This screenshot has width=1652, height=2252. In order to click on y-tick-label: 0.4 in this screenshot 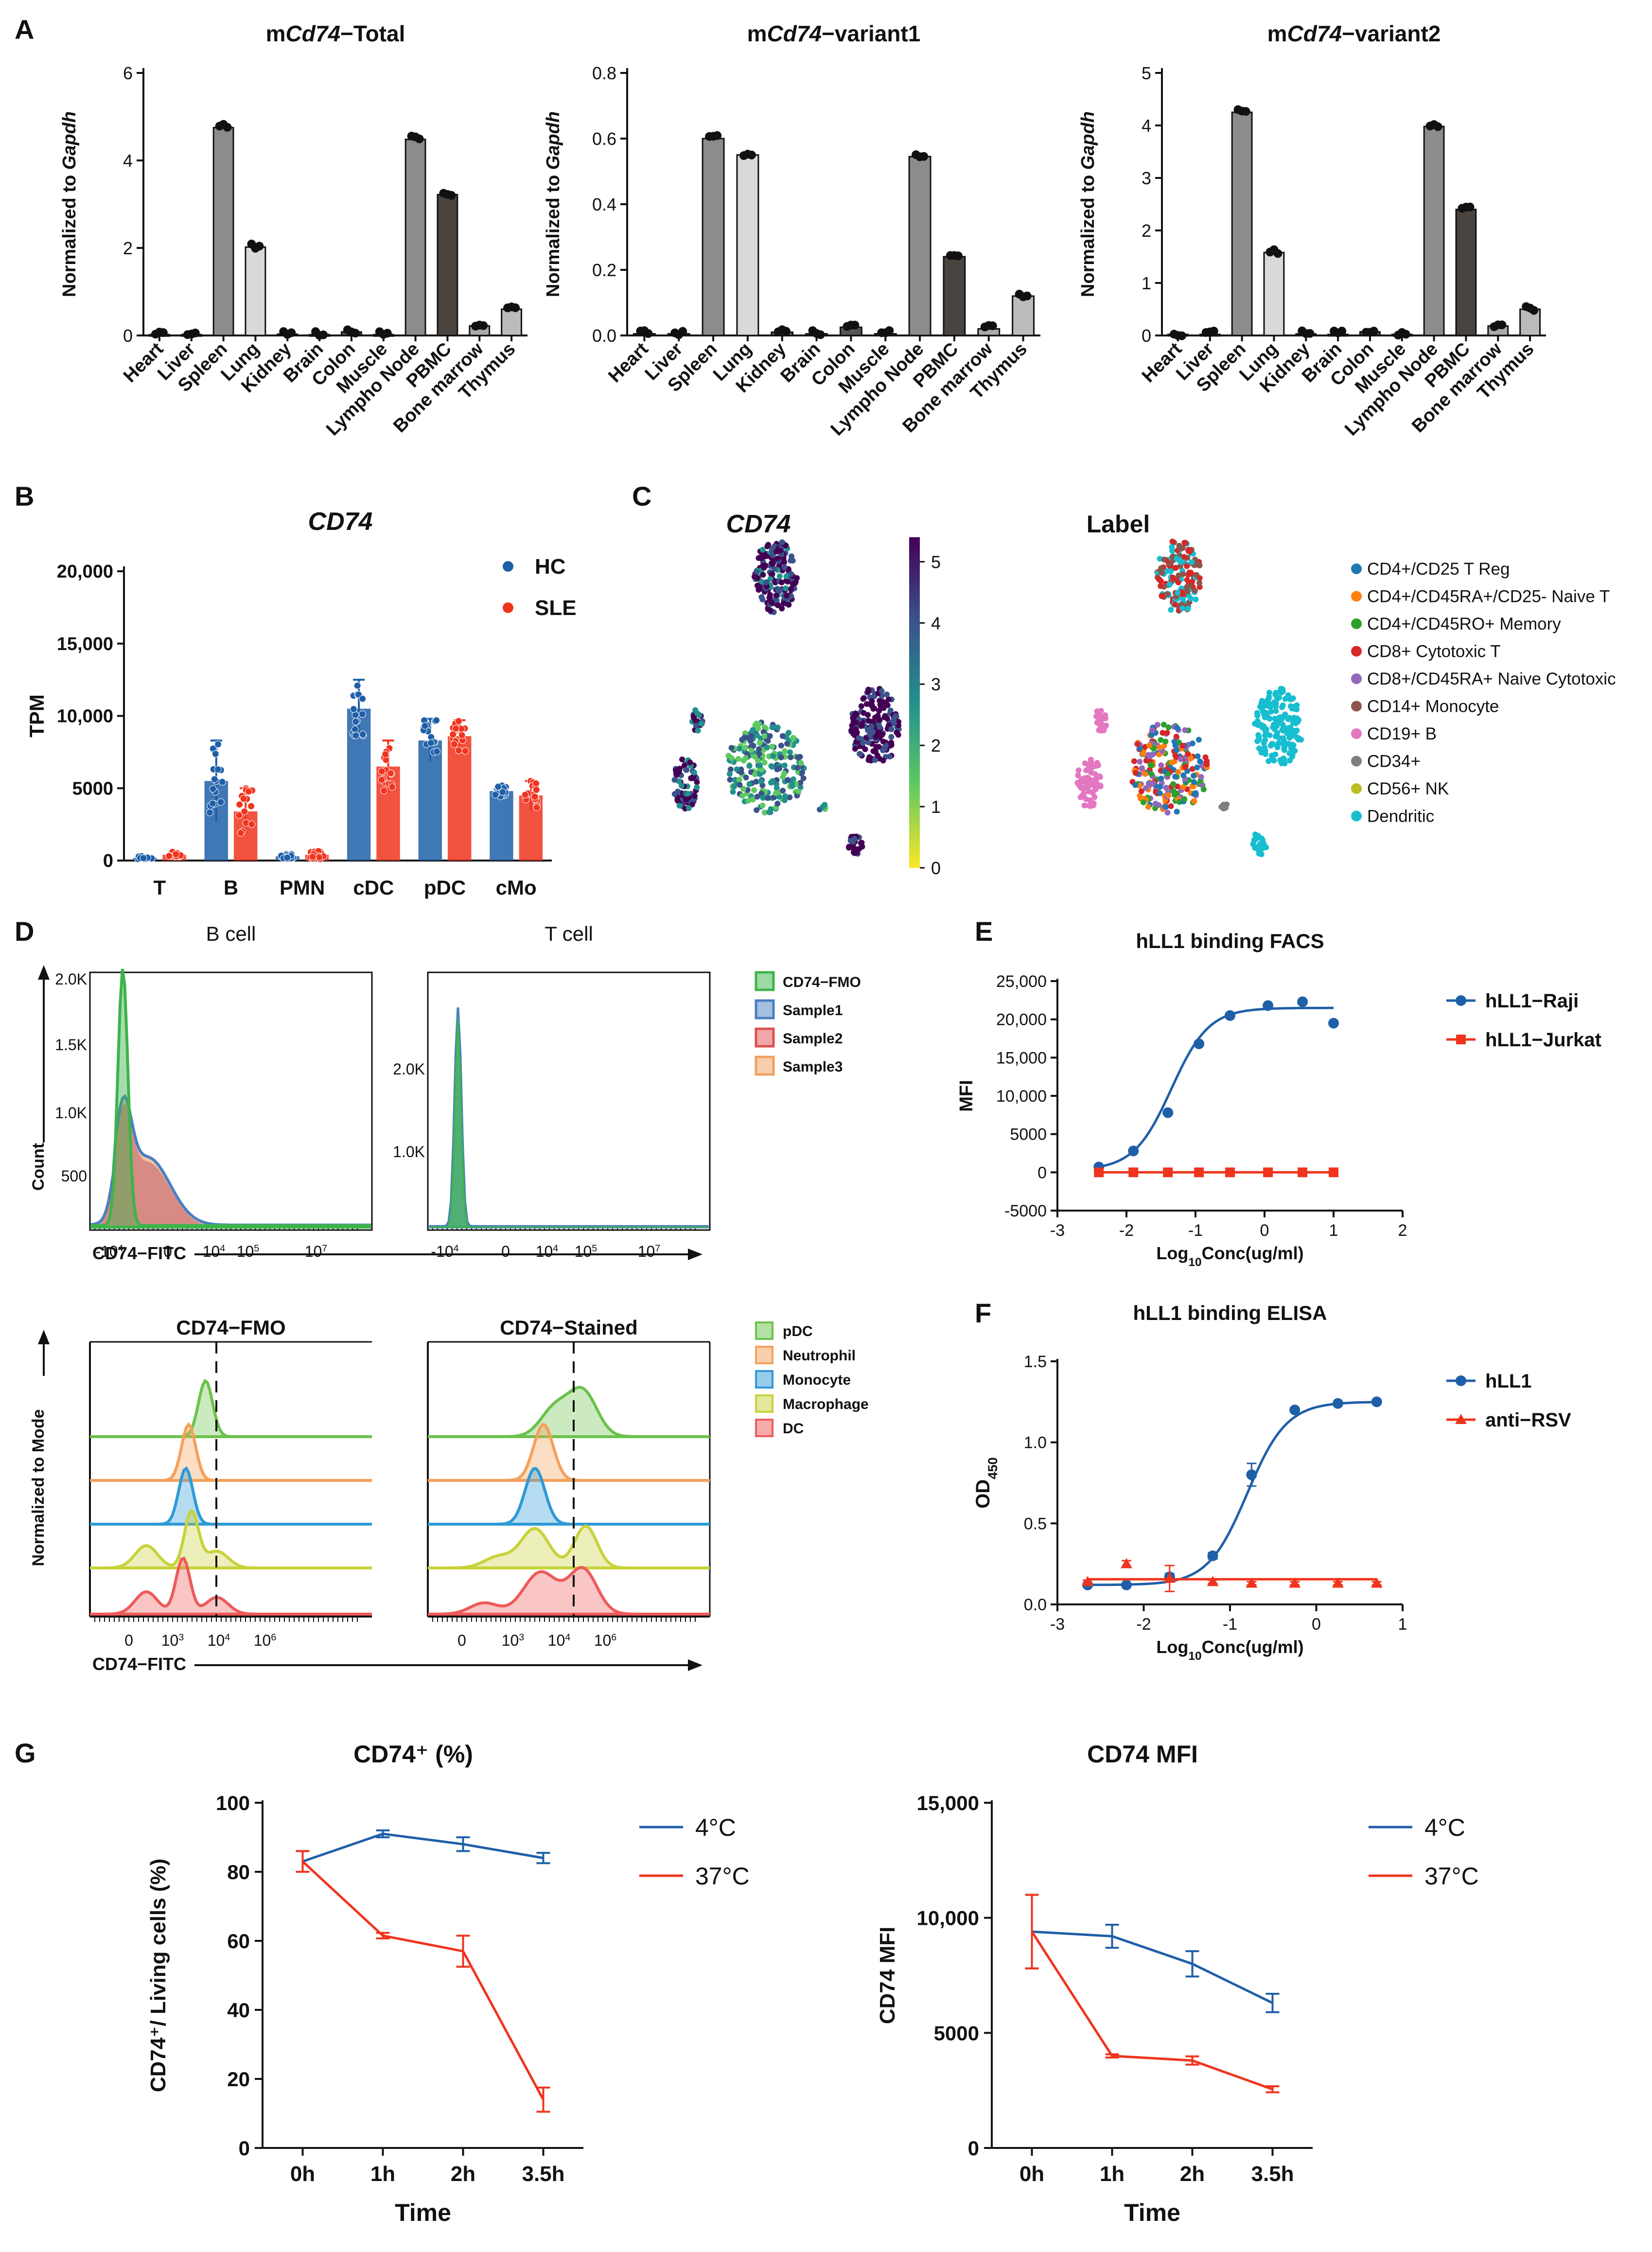, I will do `click(604, 204)`.